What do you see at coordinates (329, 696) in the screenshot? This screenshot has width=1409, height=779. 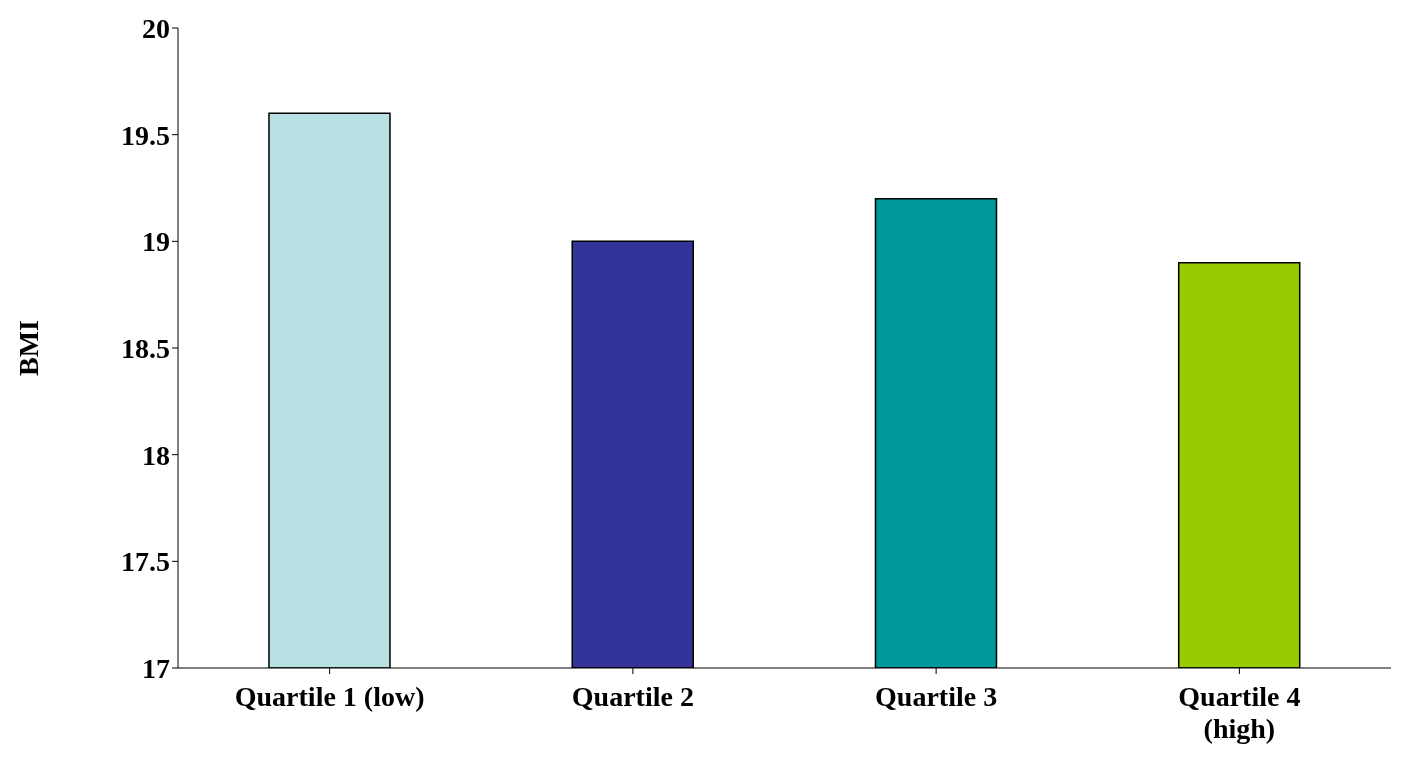 I see `x-tick-label: Quartile 1 (low)` at bounding box center [329, 696].